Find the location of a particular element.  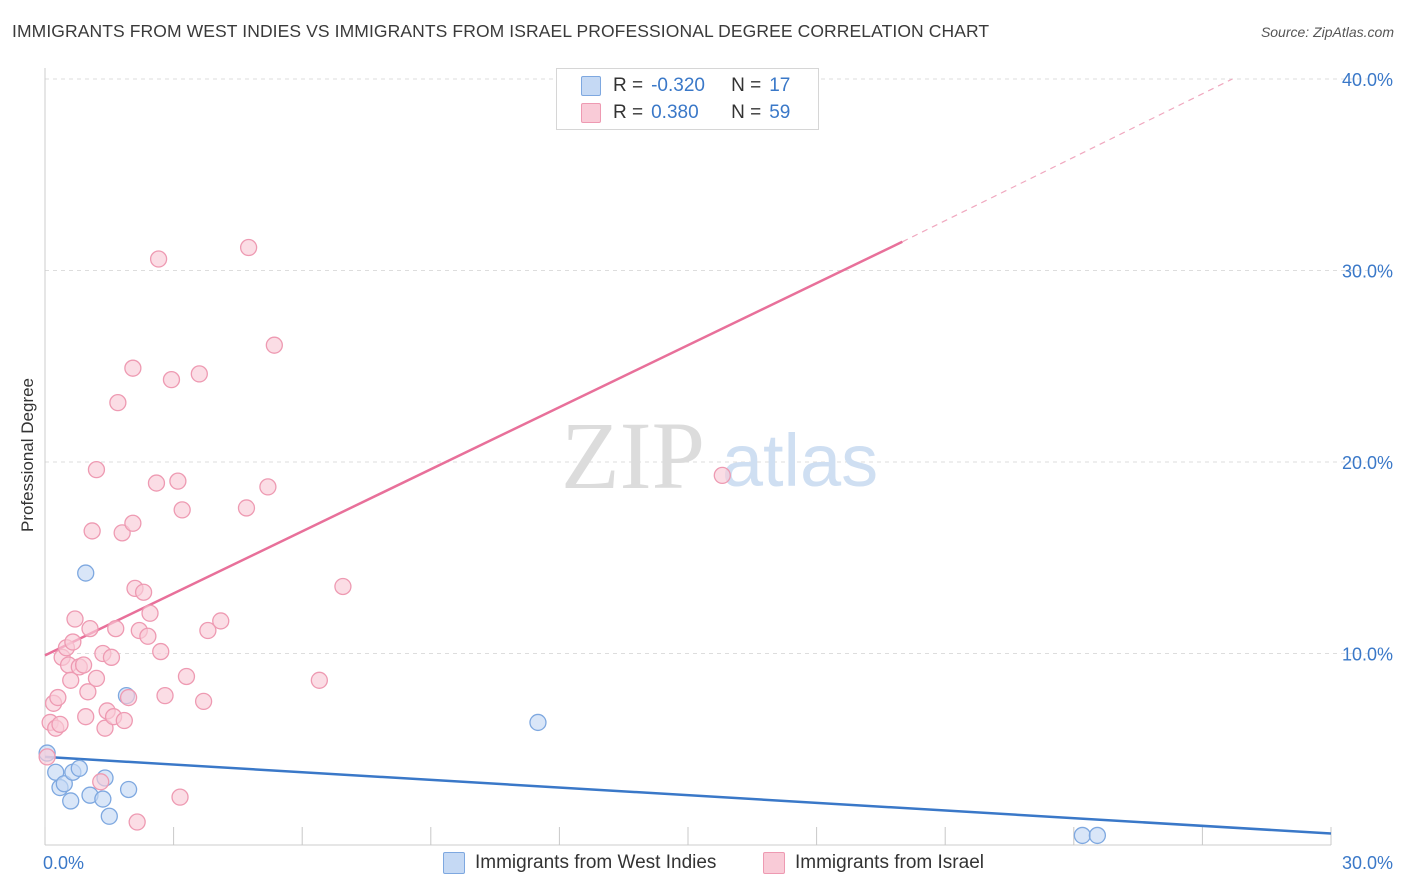

y-tick-label: 20.0% is located at coordinates (1367, 463).